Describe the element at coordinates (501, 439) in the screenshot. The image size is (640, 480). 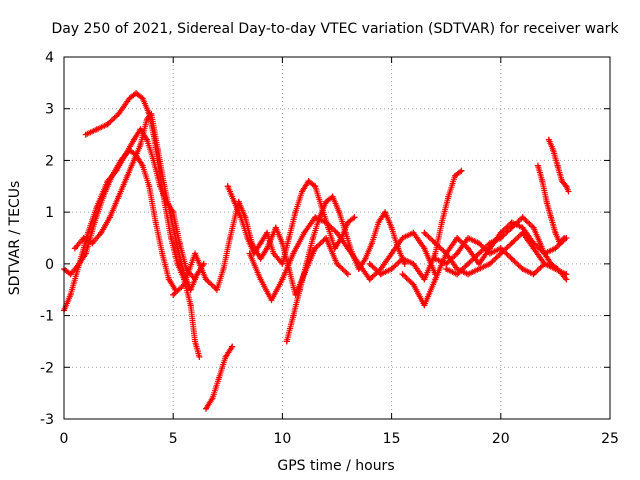
I see `x-tick-label: 20` at that location.